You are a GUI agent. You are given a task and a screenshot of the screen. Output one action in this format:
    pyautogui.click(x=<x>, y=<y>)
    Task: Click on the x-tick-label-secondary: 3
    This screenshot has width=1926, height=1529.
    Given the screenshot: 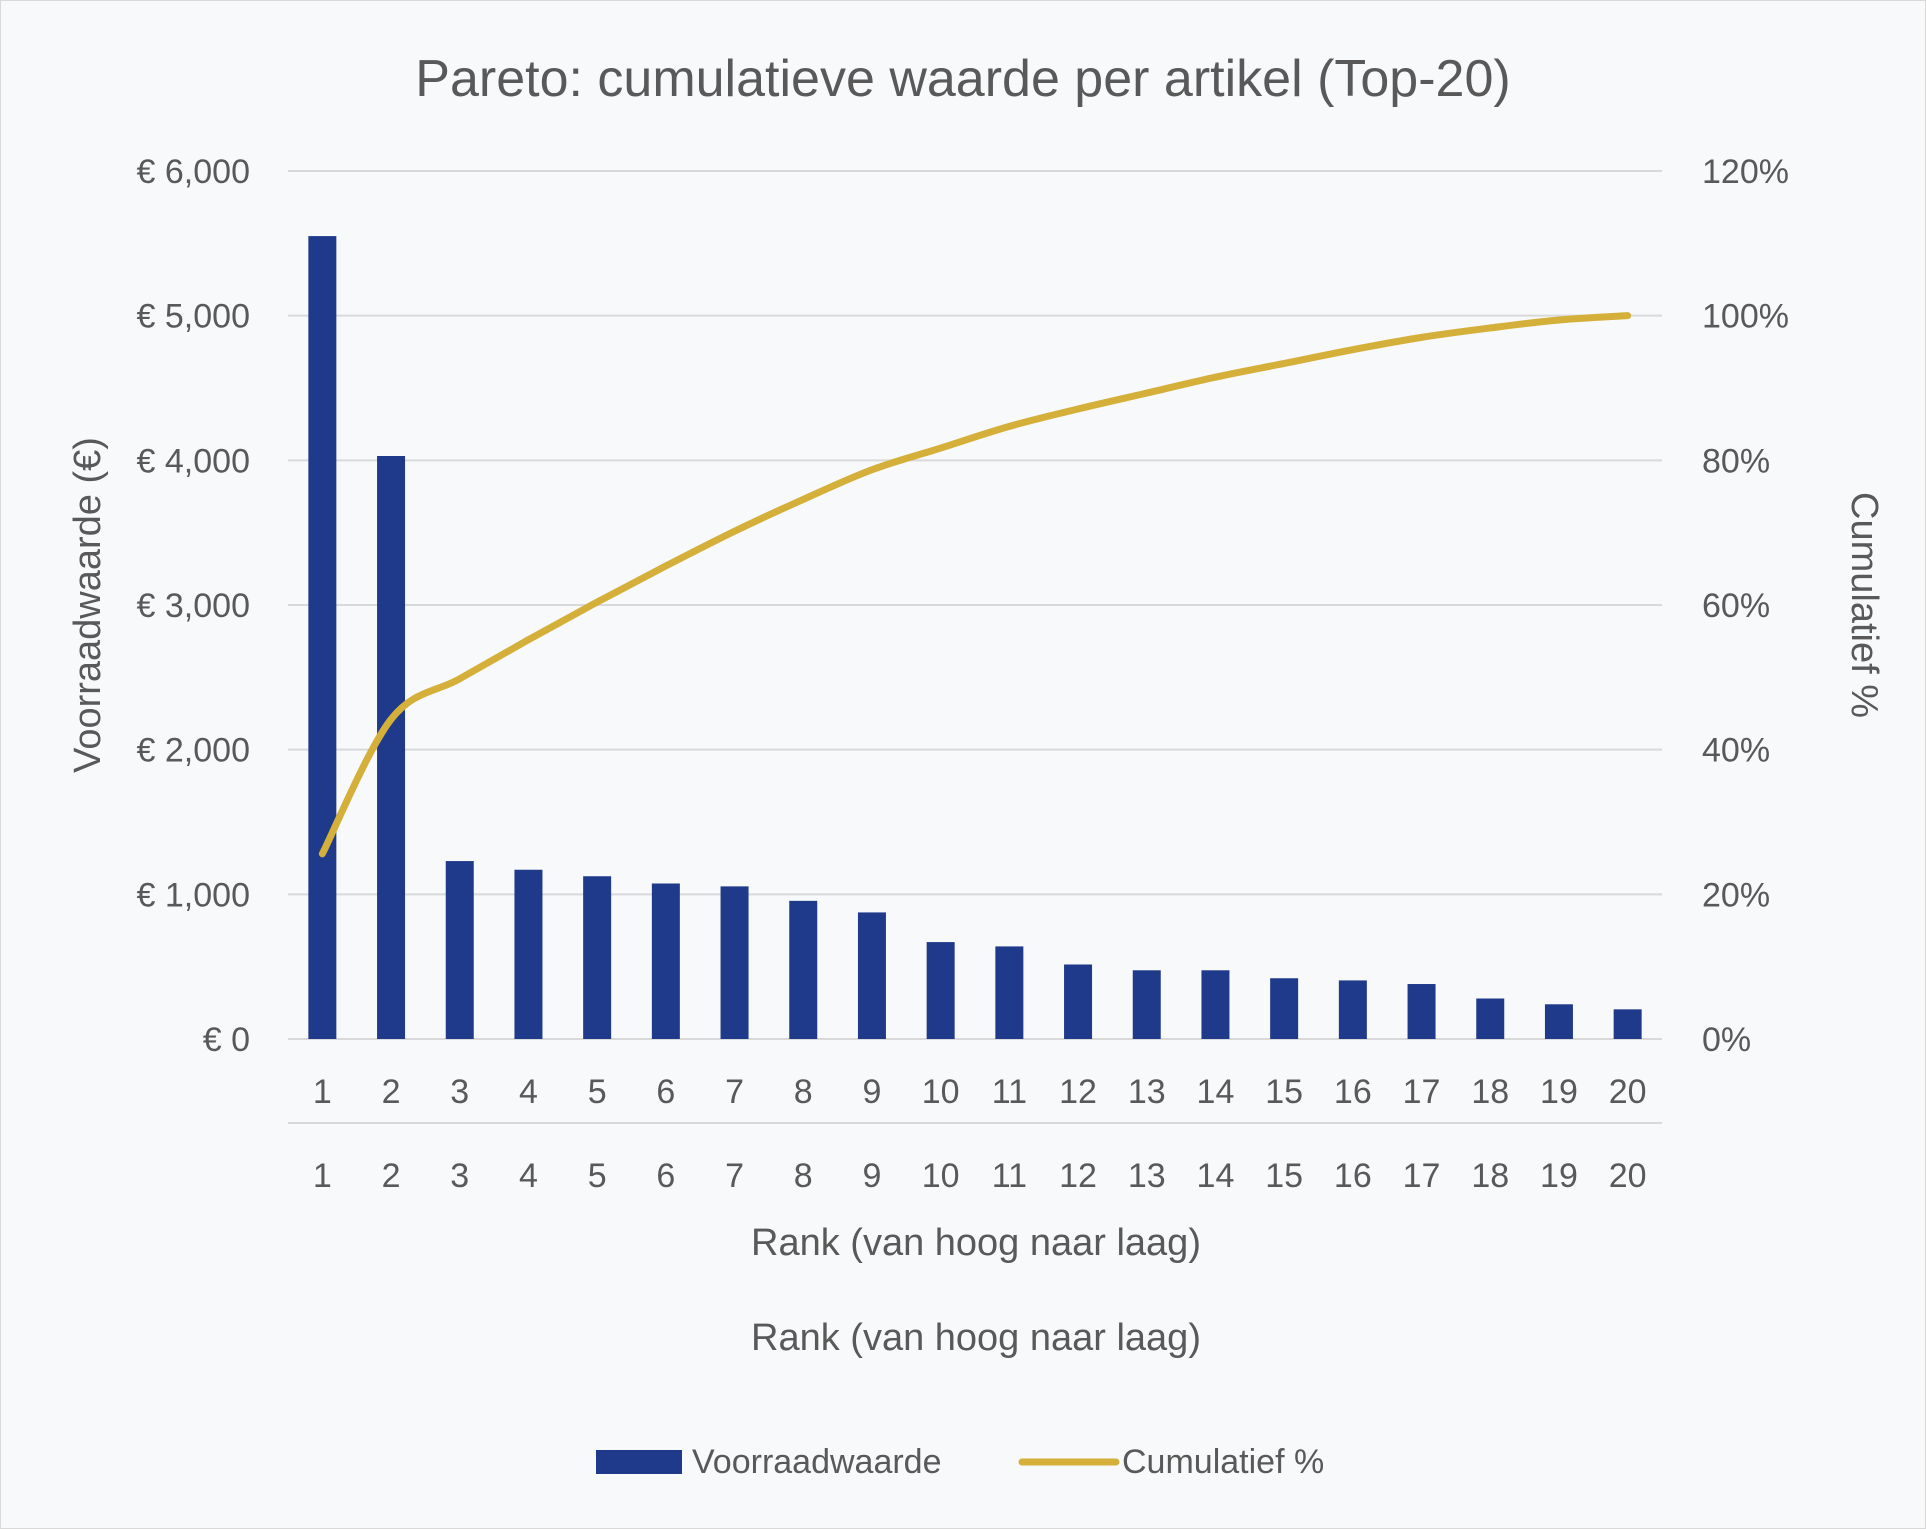 What is the action you would take?
    pyautogui.click(x=459, y=1176)
    